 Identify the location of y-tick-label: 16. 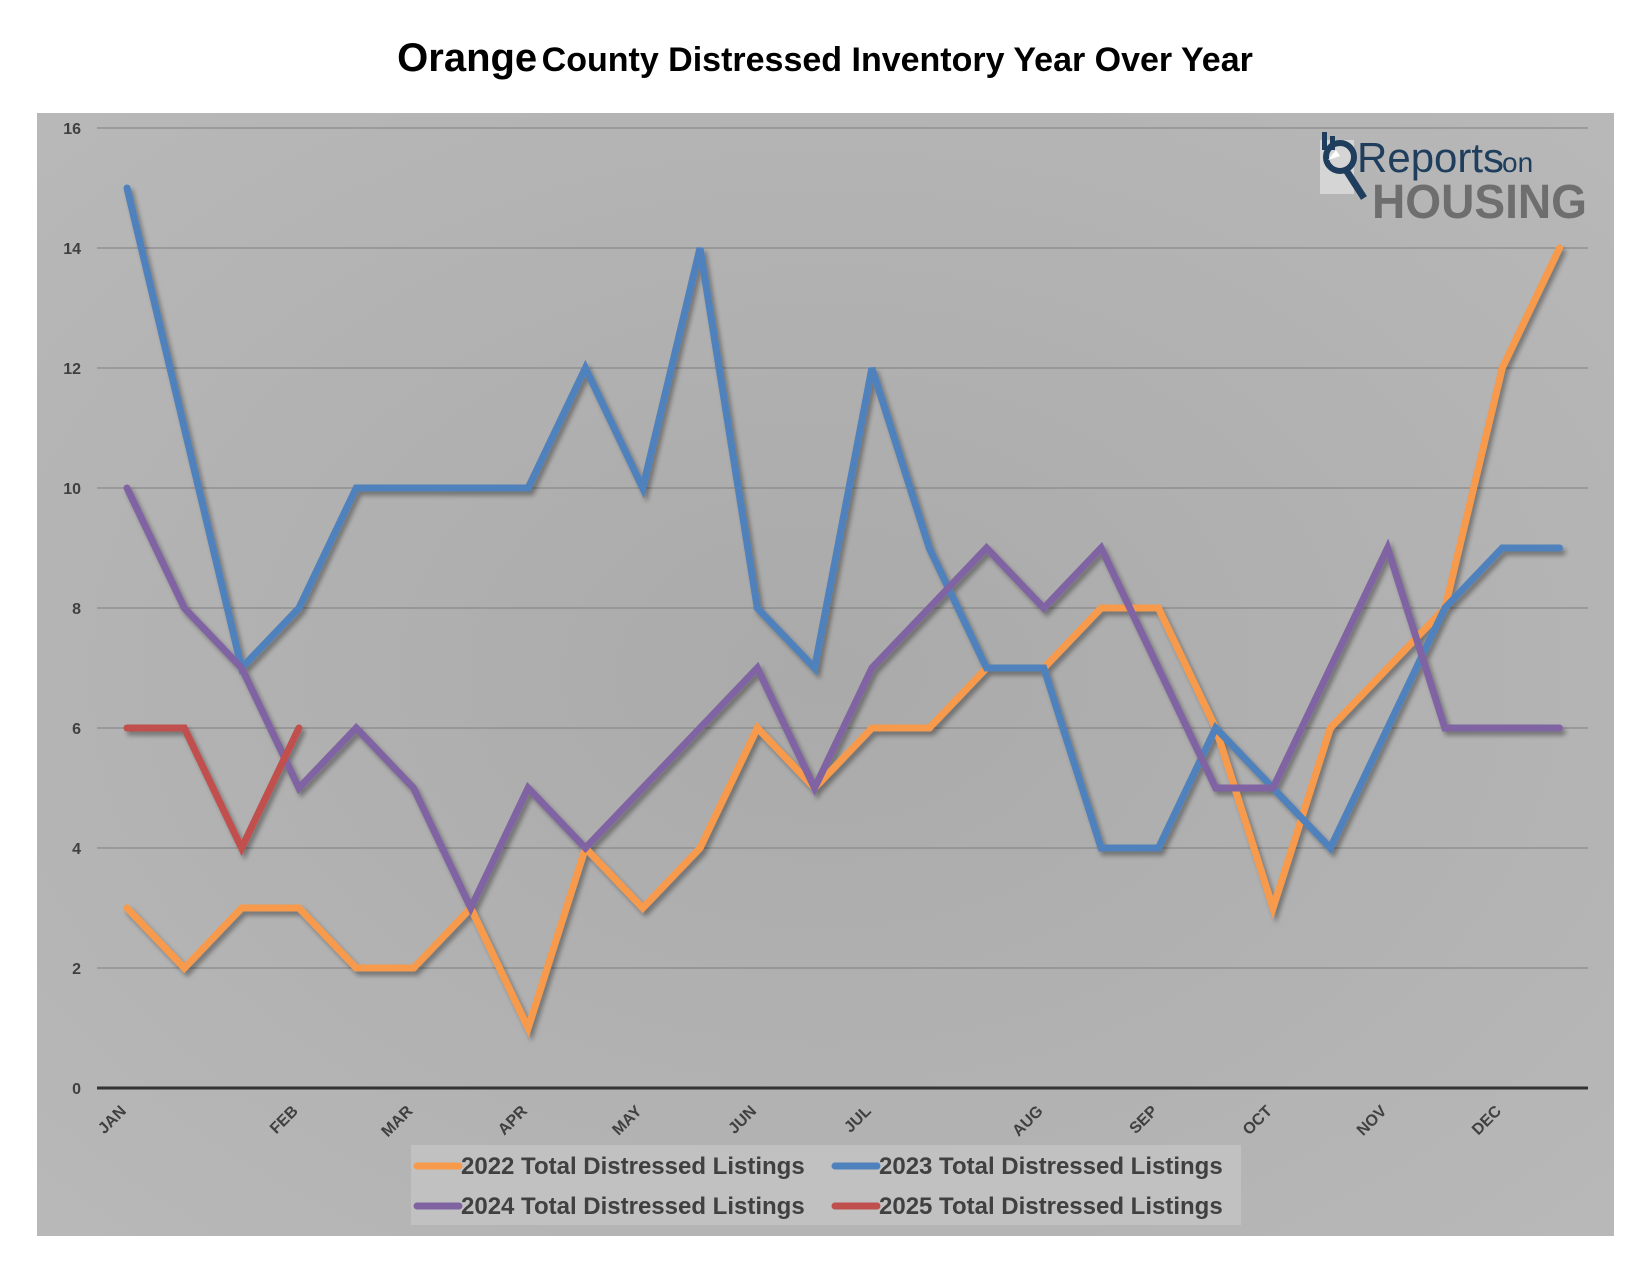
(72, 129).